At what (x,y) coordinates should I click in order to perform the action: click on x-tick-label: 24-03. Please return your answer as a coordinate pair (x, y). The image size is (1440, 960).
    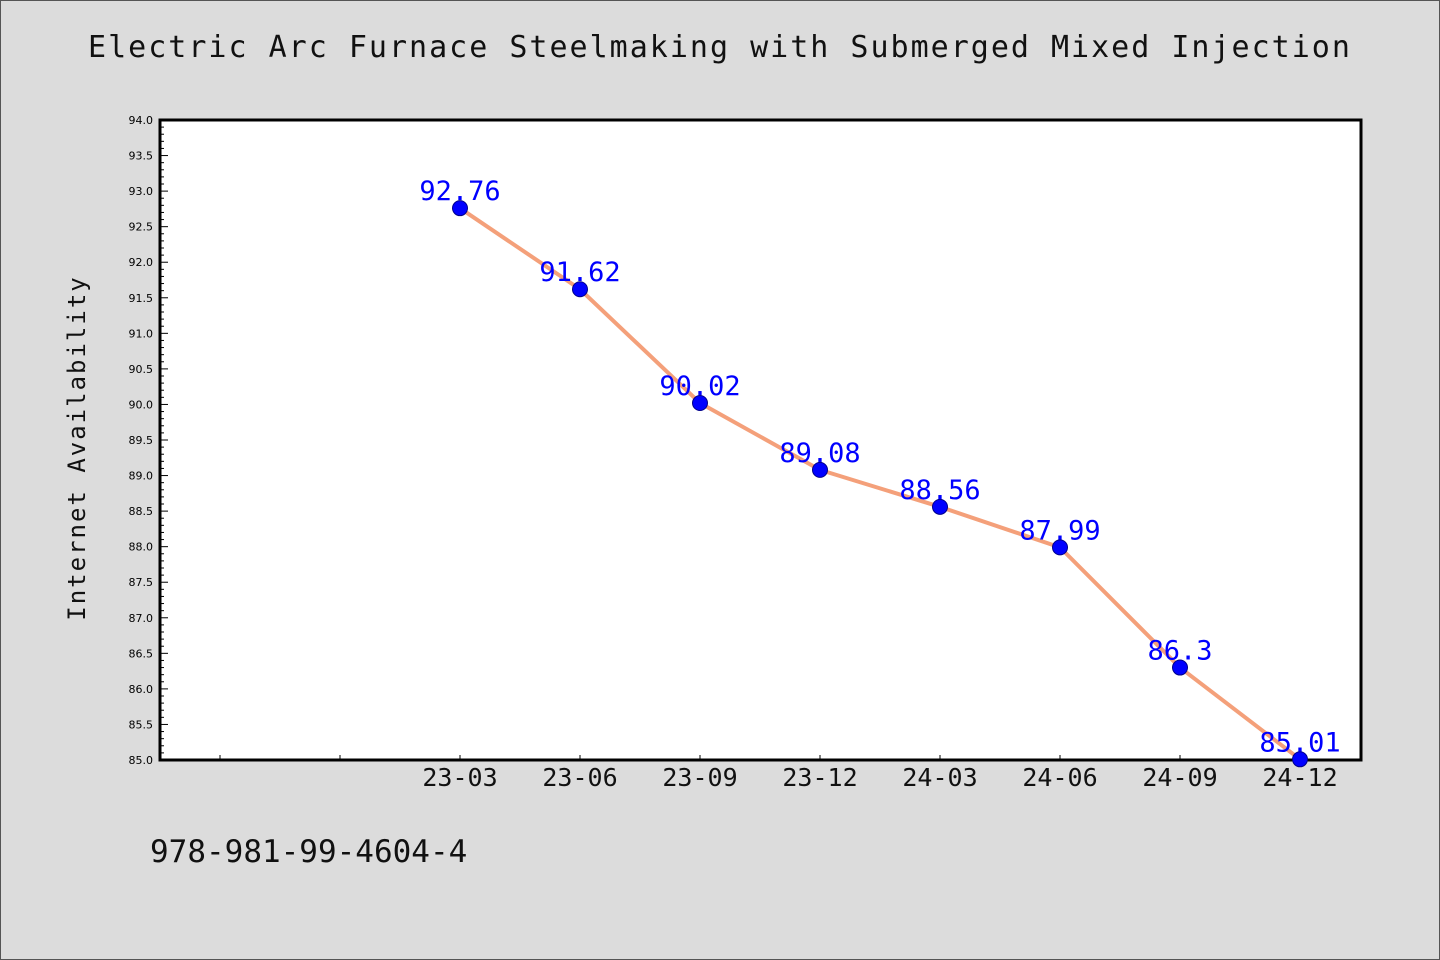
    Looking at the image, I should click on (939, 777).